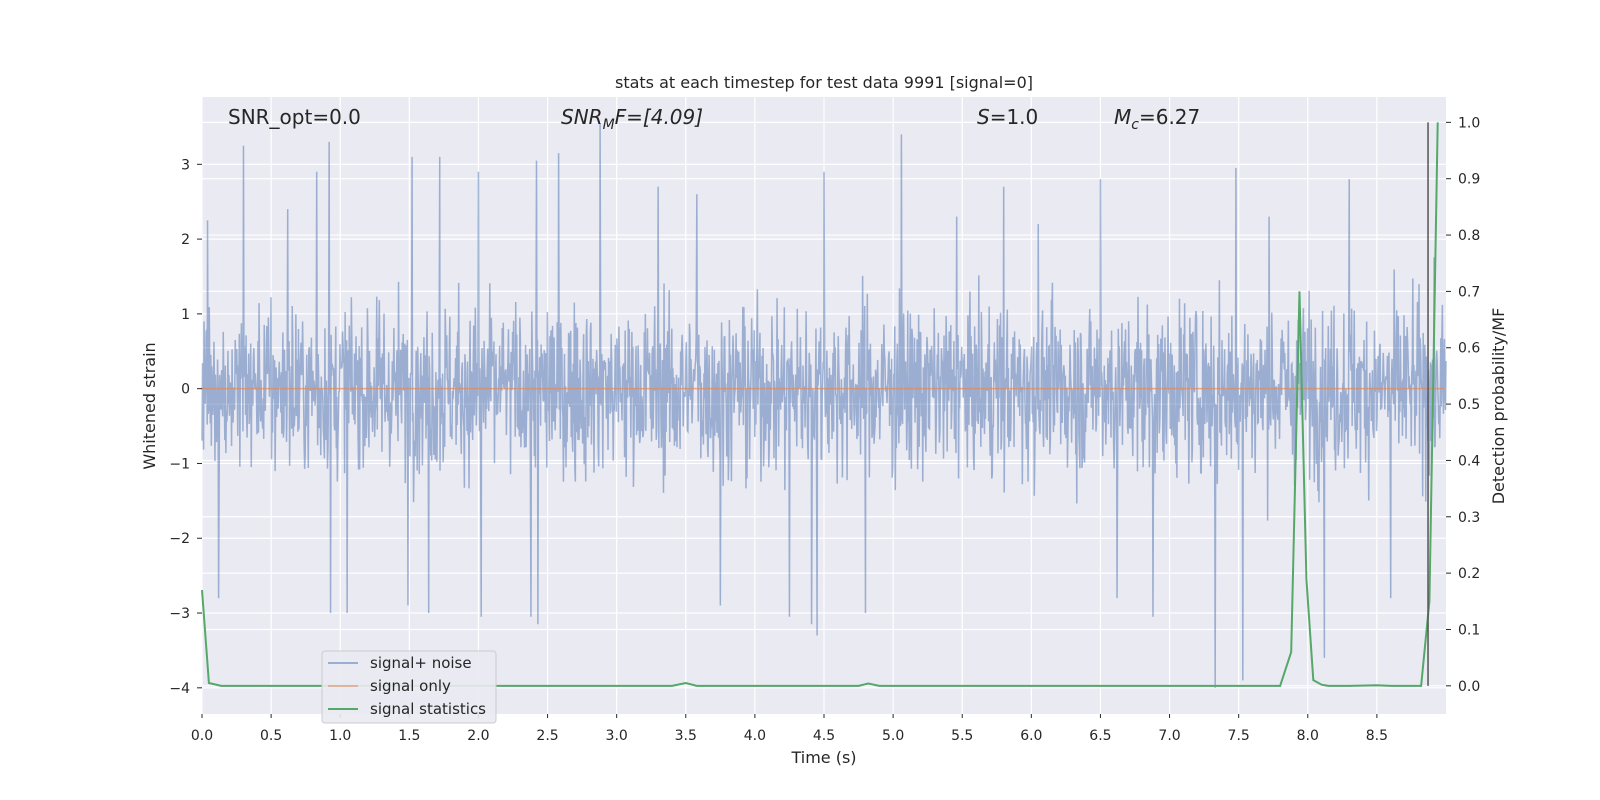  I want to click on y-tick-label: 1, so click(185, 315).